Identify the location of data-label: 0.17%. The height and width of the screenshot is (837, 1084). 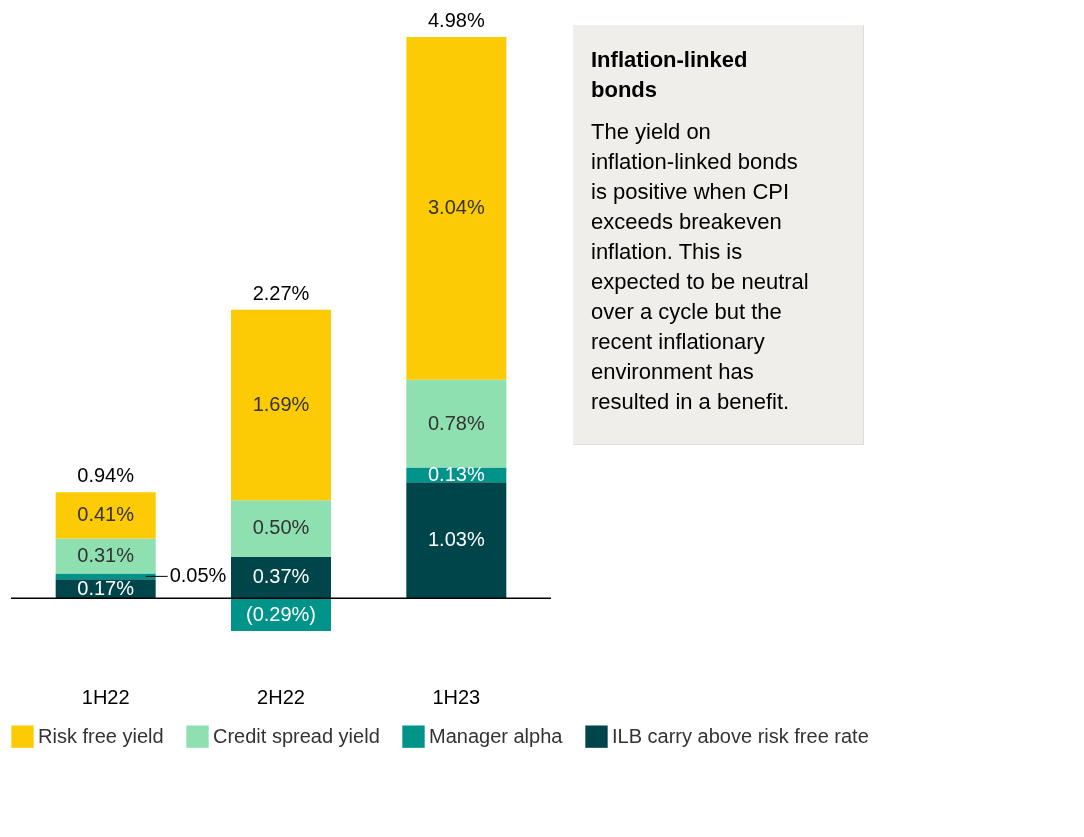
(106, 587).